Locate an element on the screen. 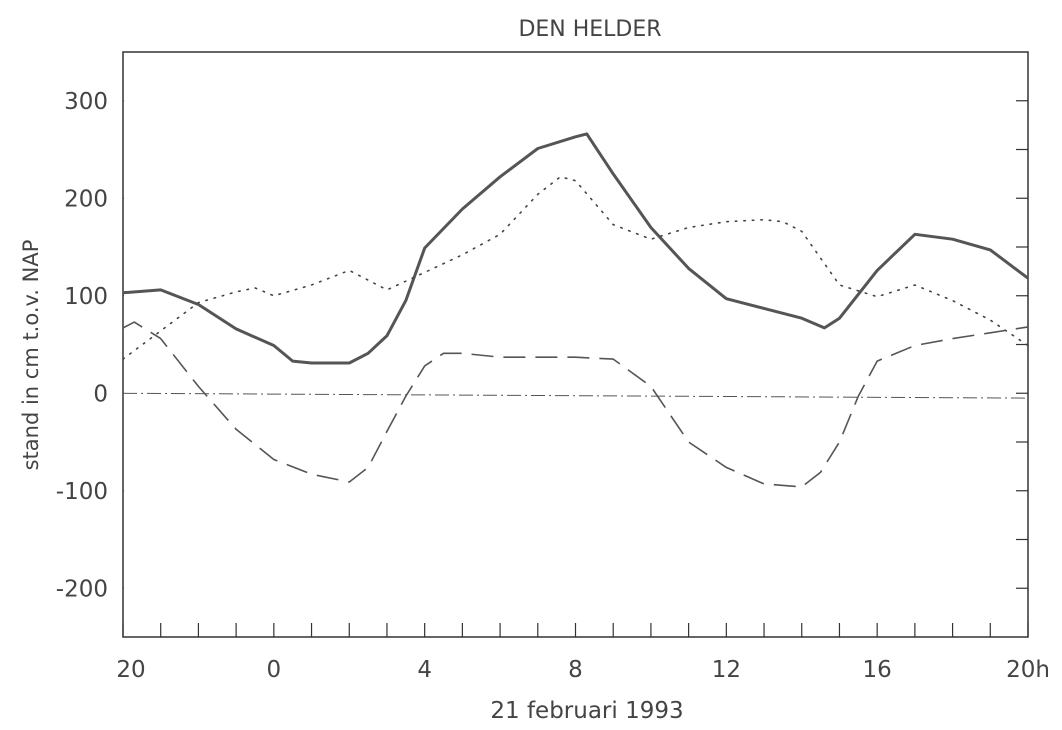  x-tick-label: 20 is located at coordinates (130, 670).